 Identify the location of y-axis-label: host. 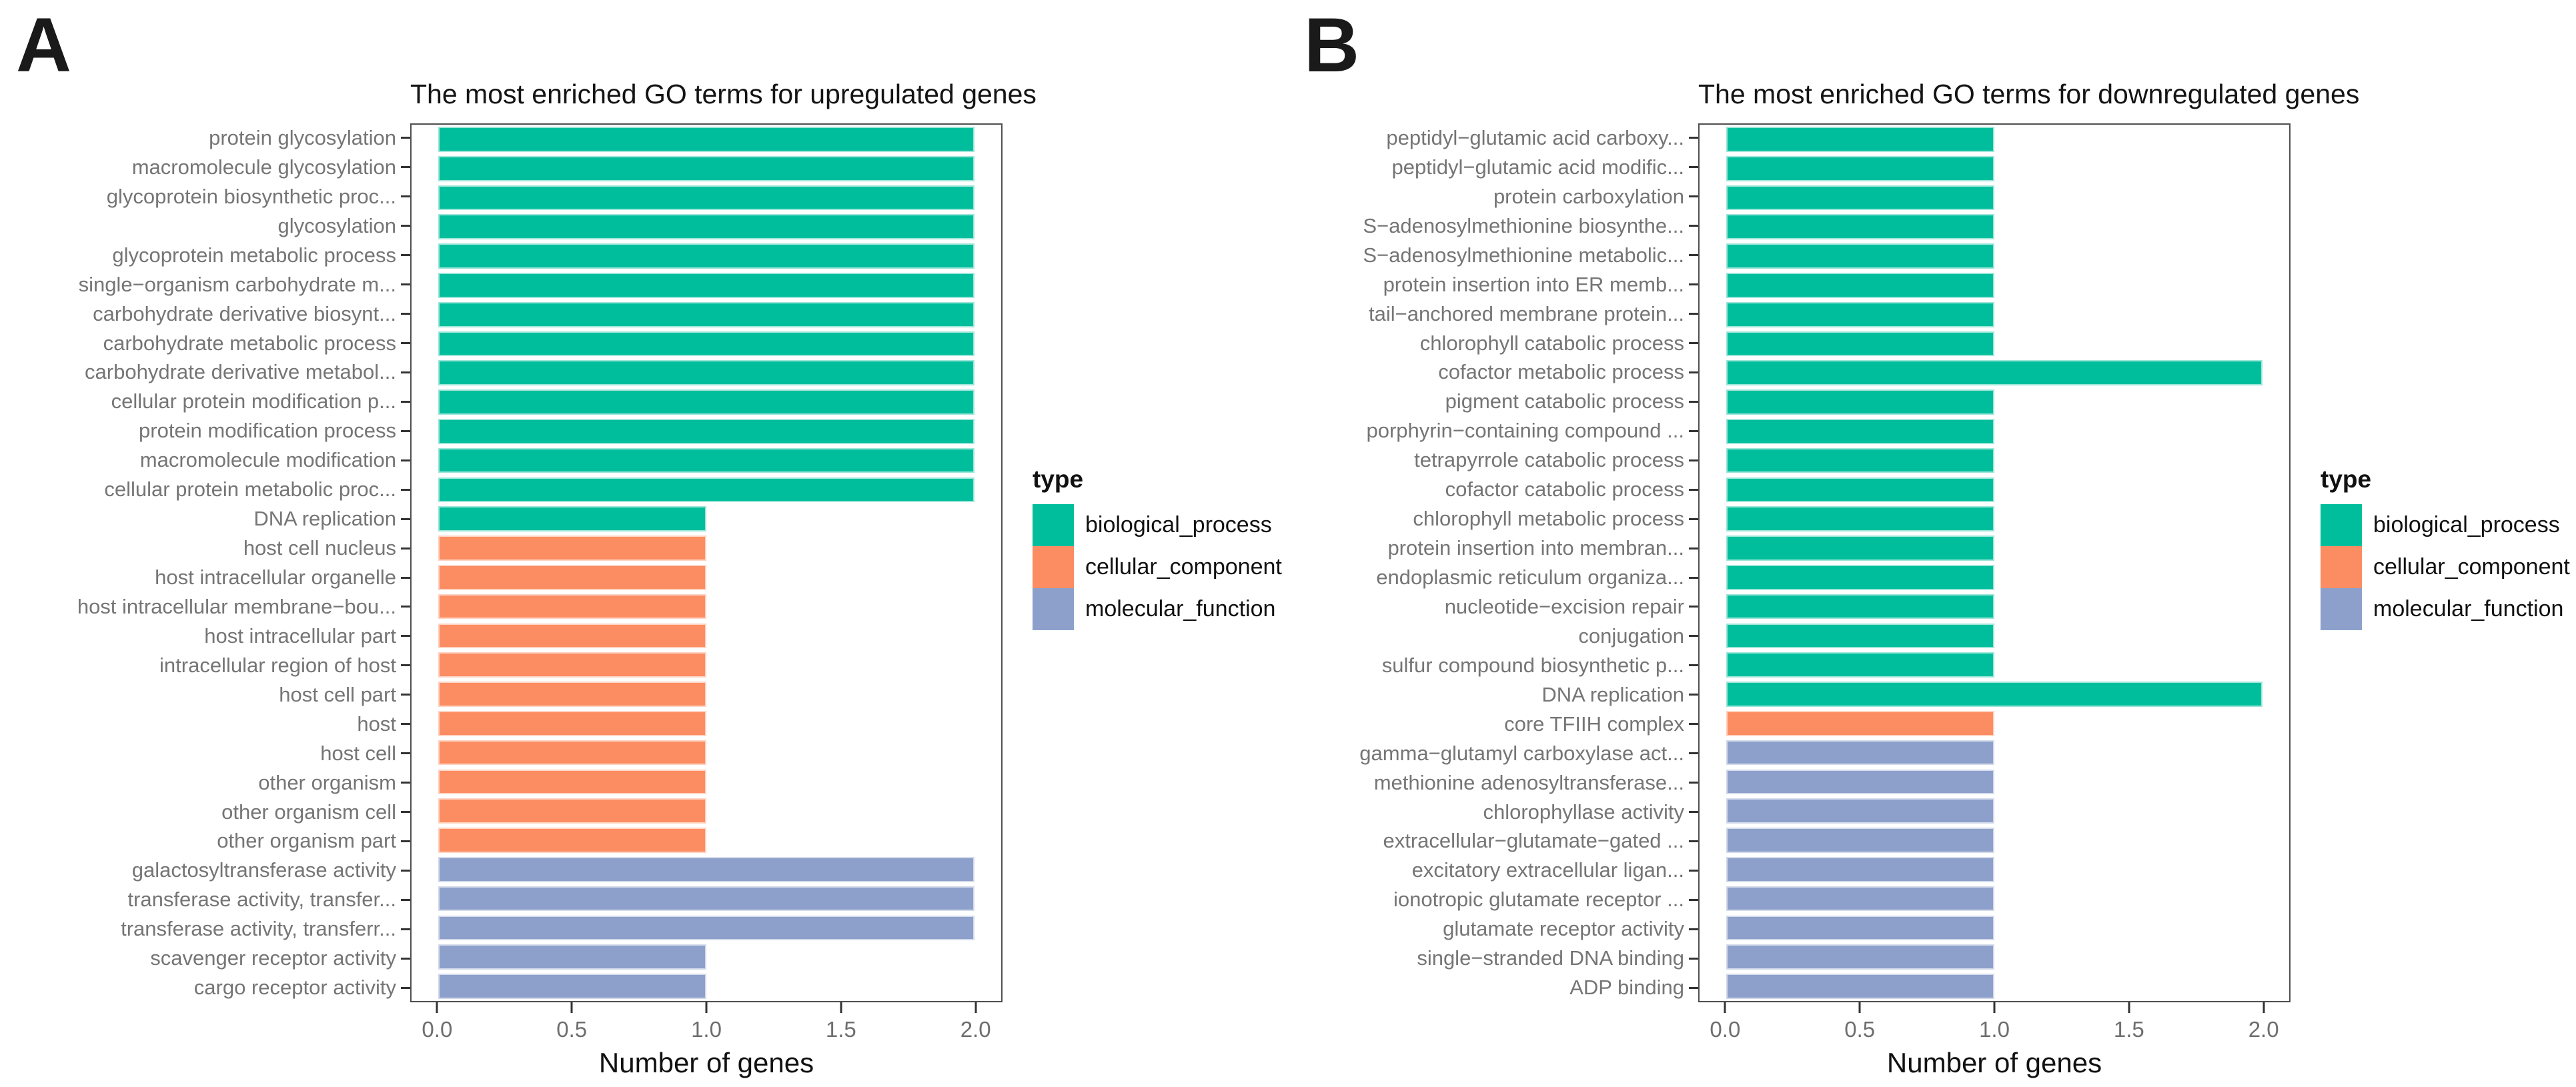
(377, 724).